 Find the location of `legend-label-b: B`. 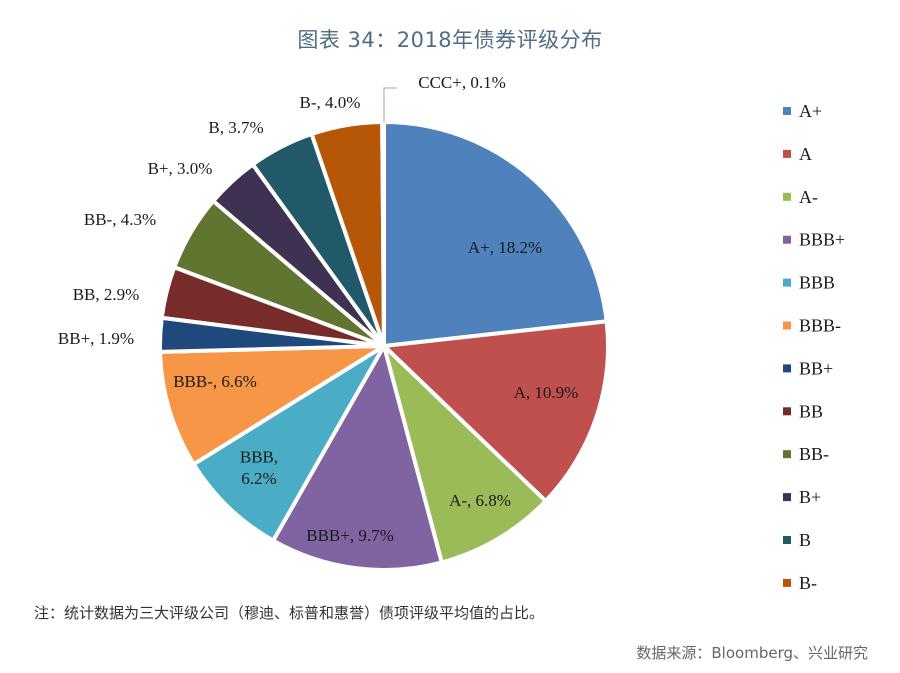

legend-label-b: B is located at coordinates (805, 540).